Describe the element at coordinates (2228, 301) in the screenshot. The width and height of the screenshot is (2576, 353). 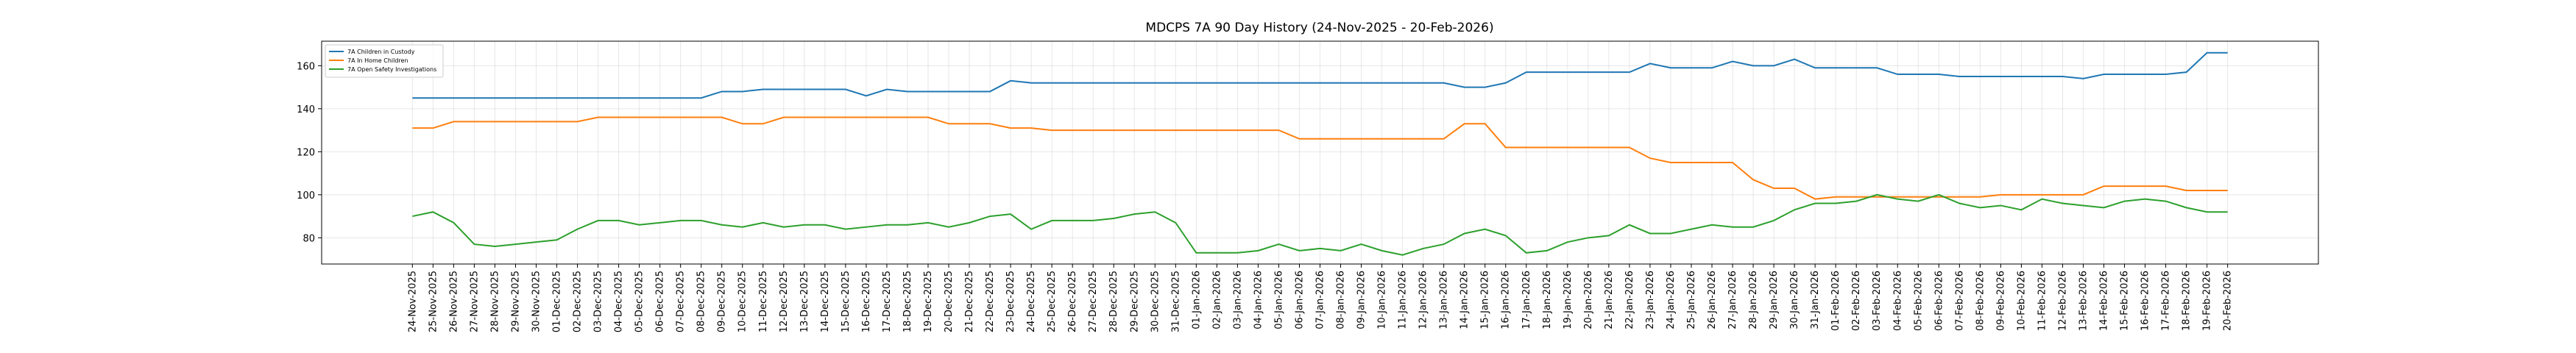
I see `x-tick-label: 20-Feb-2026` at that location.